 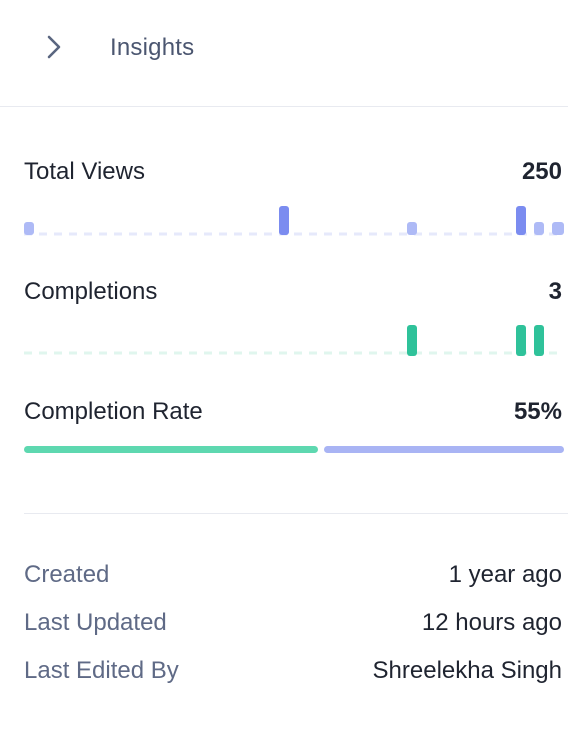 I want to click on last-edited-by-value: Shreelekha Singh, so click(x=467, y=670).